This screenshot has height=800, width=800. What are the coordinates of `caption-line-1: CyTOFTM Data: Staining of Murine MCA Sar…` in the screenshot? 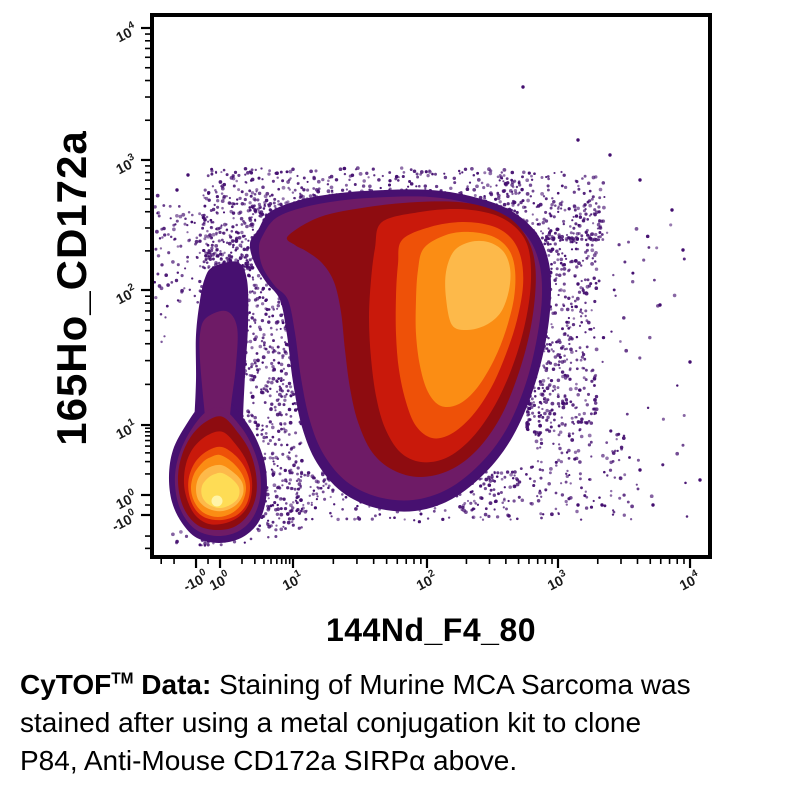 It's located at (355, 684).